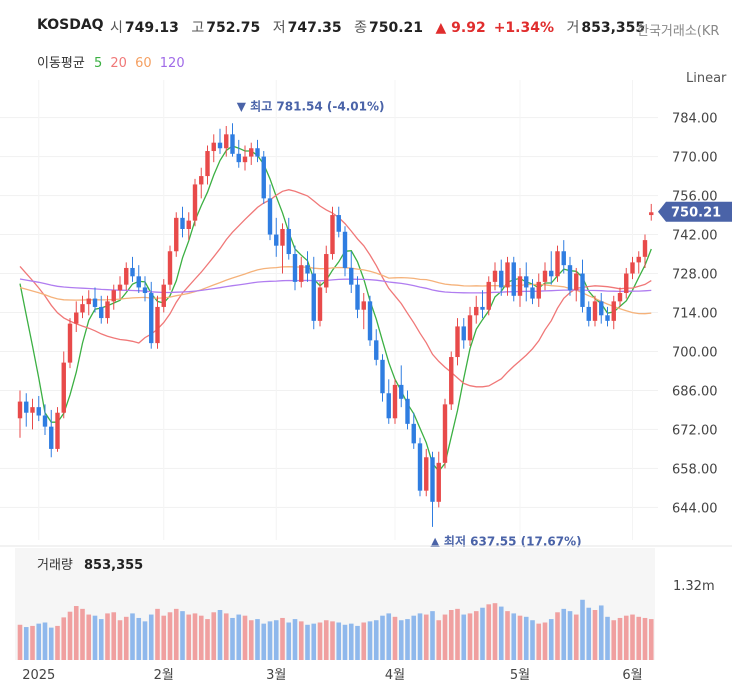 Image resolution: width=732 pixels, height=688 pixels. Describe the element at coordinates (523, 28) in the screenshot. I see `change-percent: +1.34%` at that location.